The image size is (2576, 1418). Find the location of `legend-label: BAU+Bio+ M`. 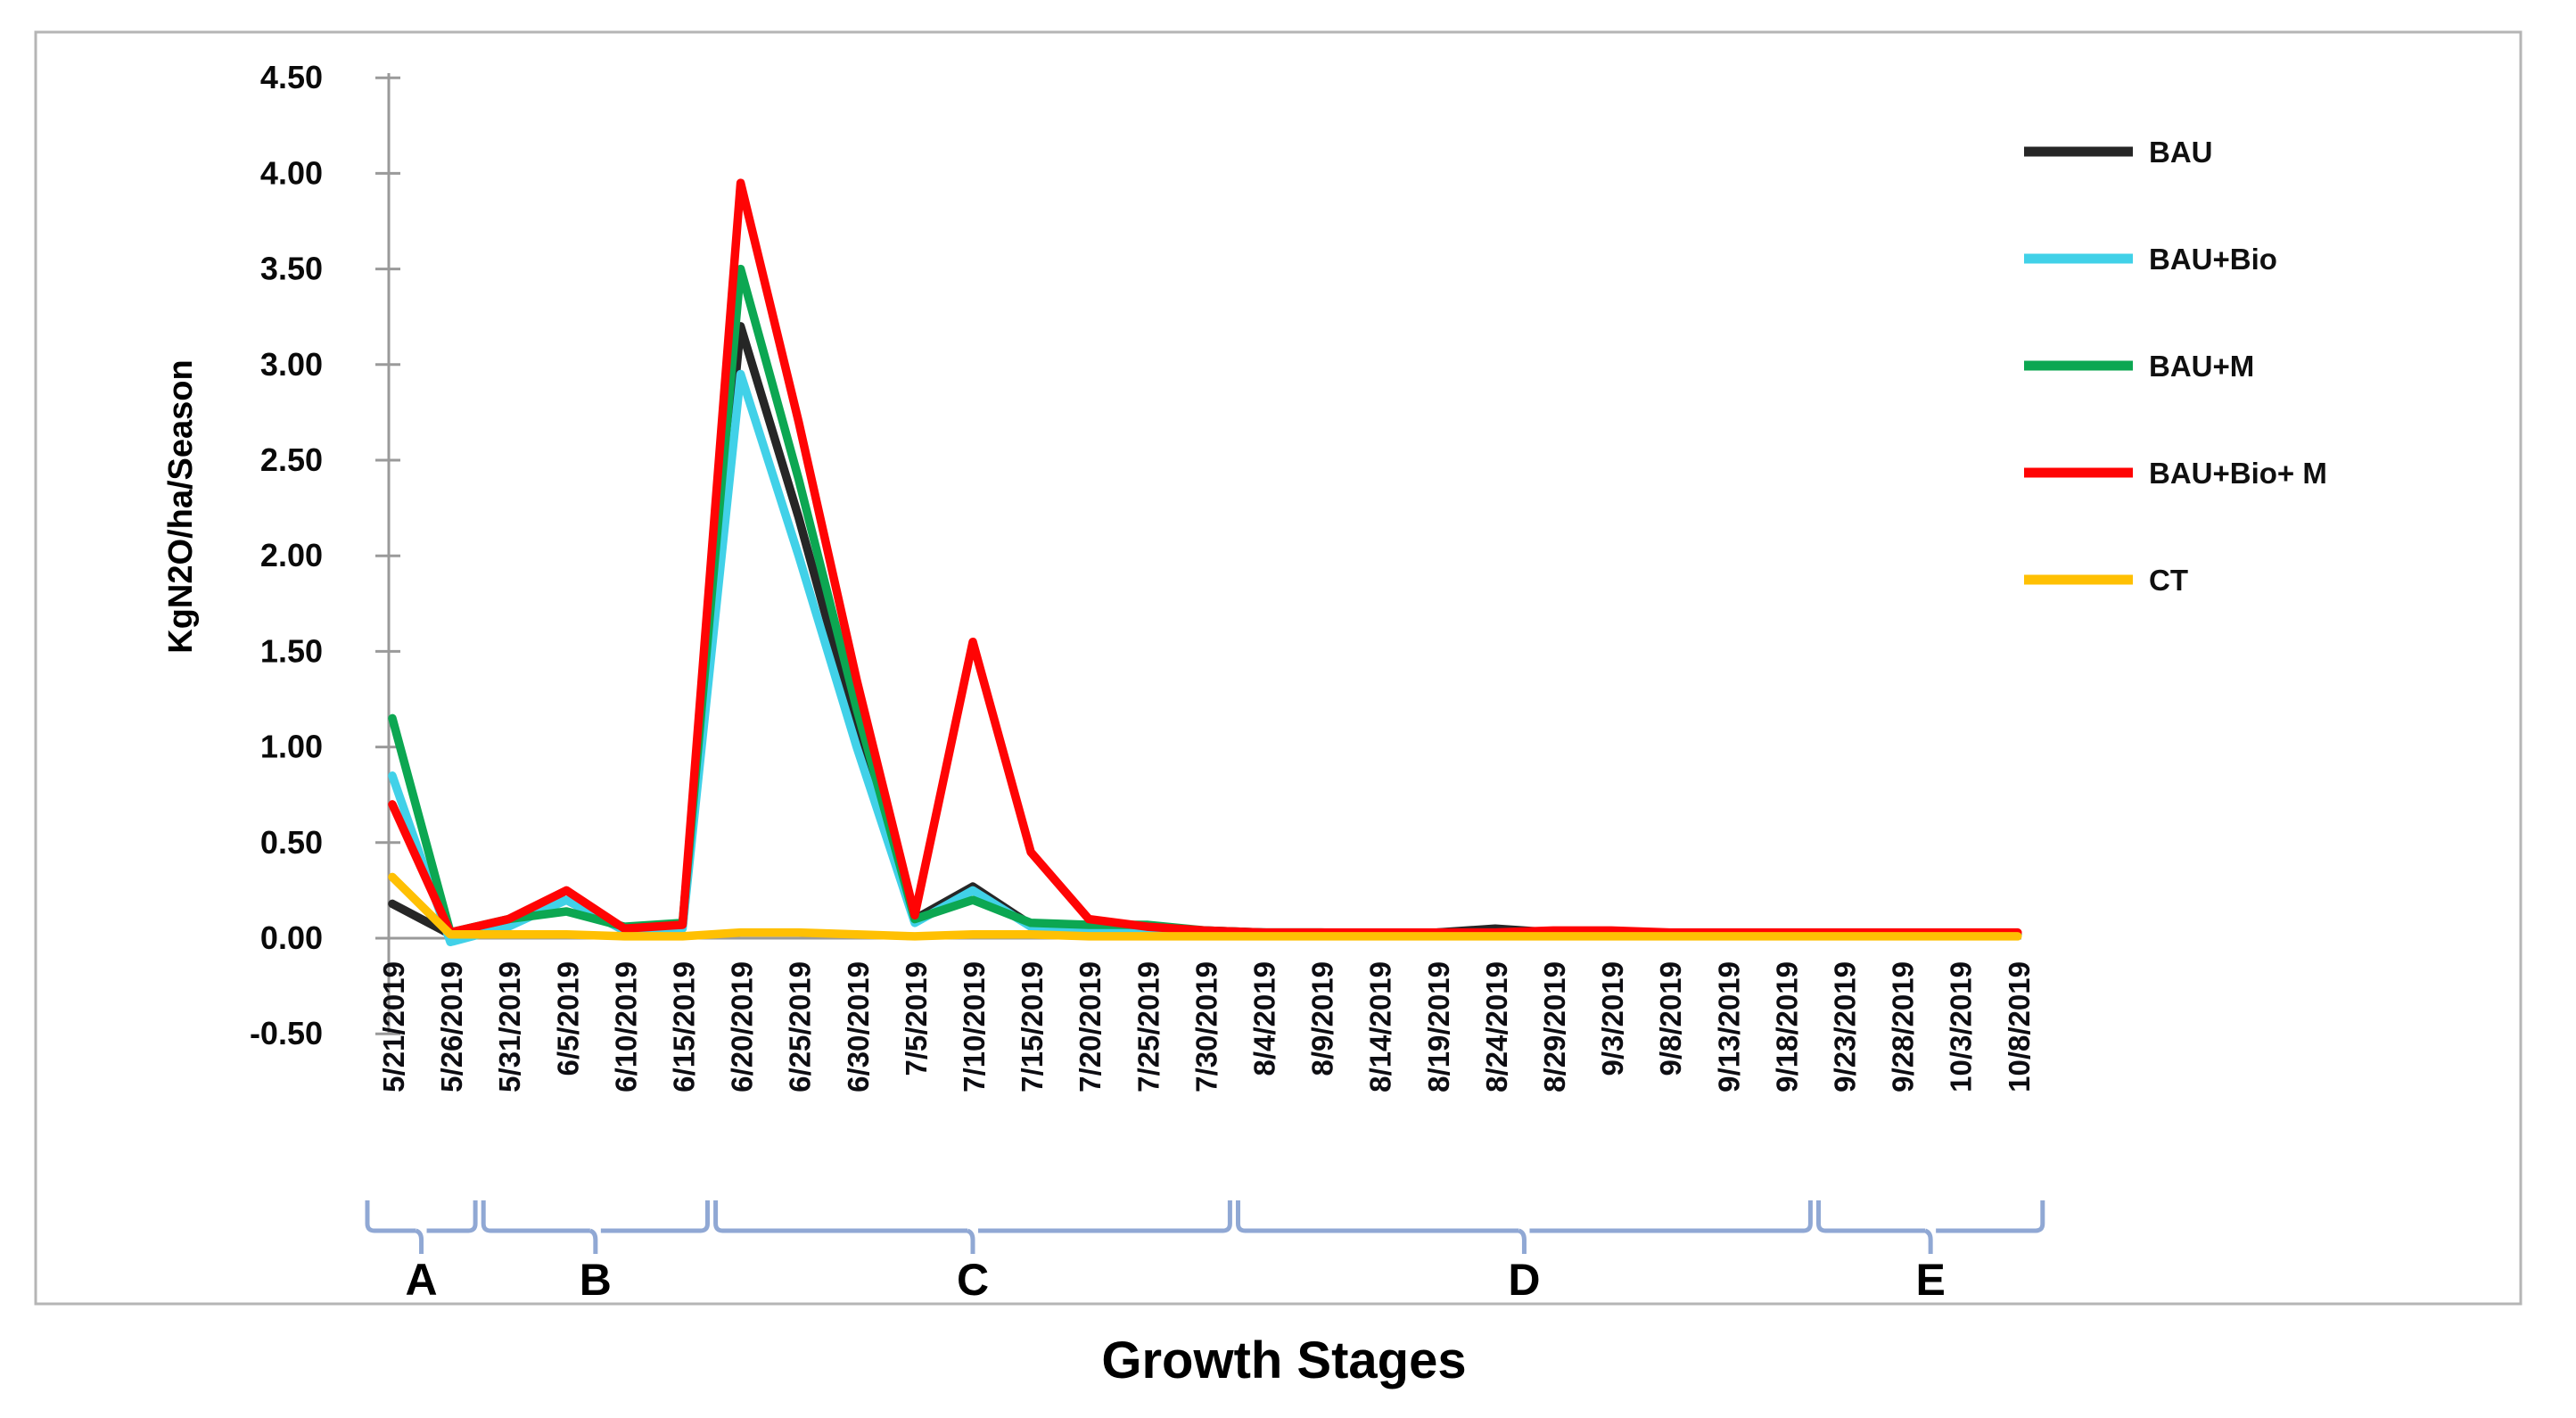

legend-label: BAU+Bio+ M is located at coordinates (2238, 473).